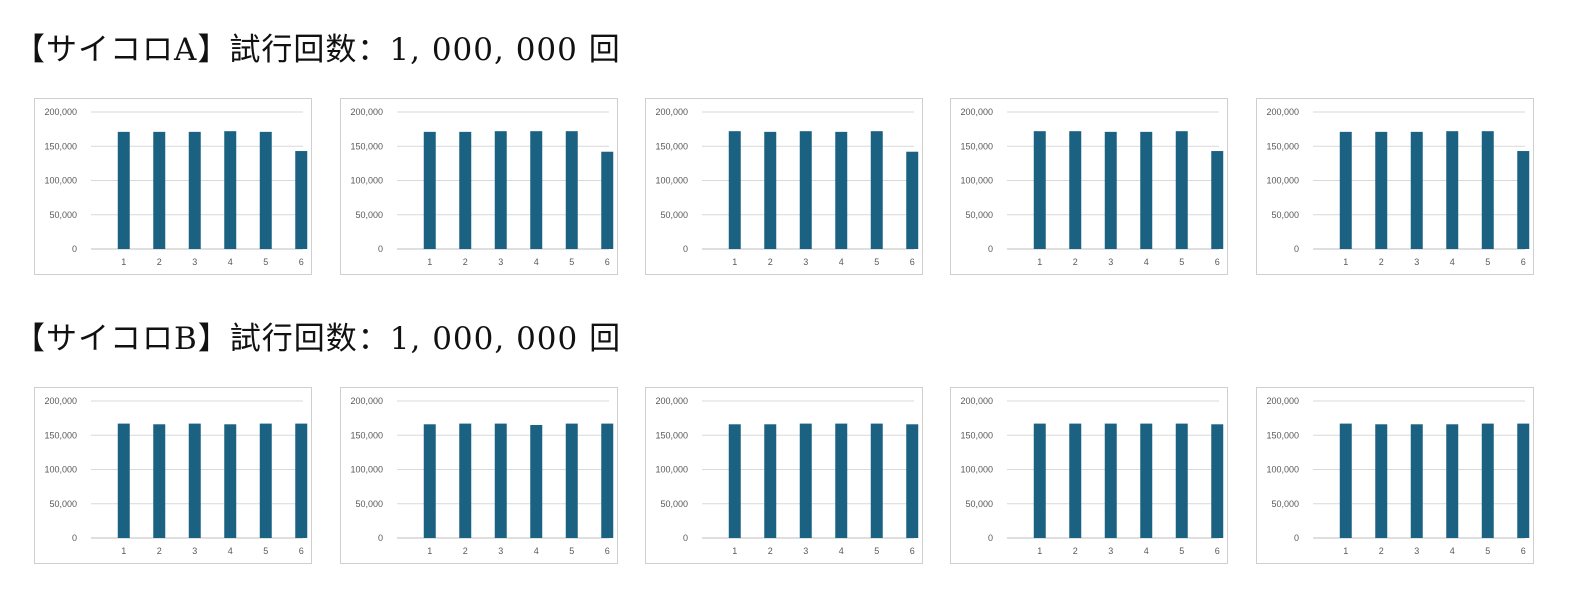  Describe the element at coordinates (317, 50) in the screenshot. I see `section-title-dice-a: 【サイコロA】試行回数：1, 000, 000 回` at that location.